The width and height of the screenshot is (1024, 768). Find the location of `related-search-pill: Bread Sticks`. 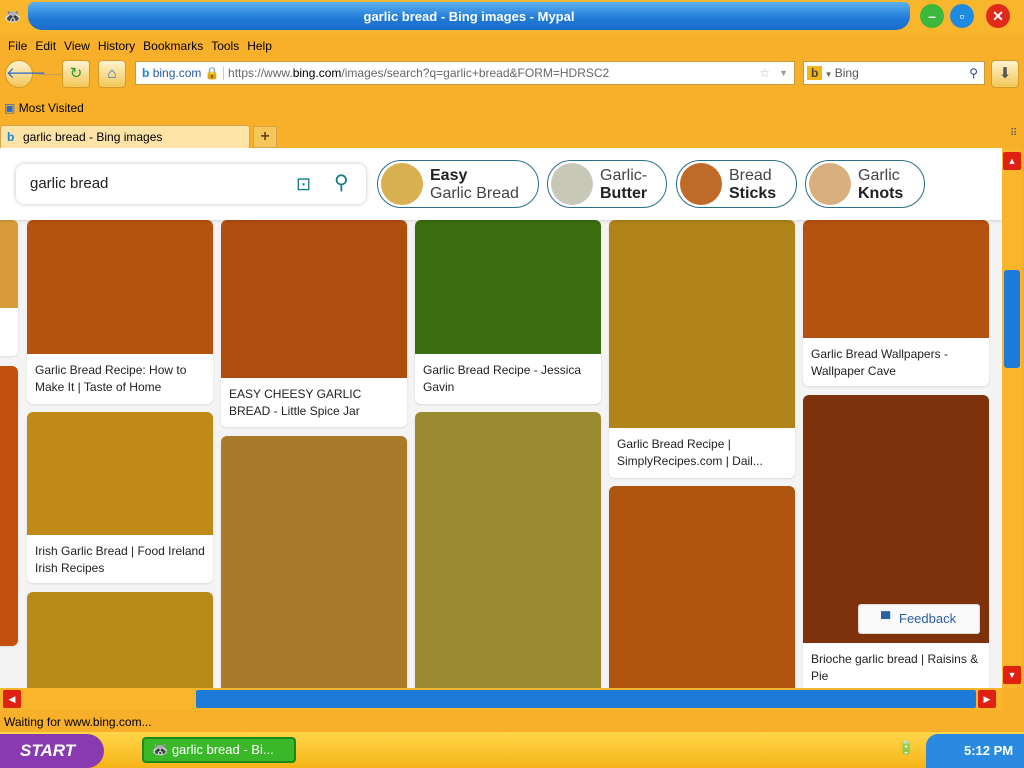

related-search-pill: Bread Sticks is located at coordinates (736, 184).